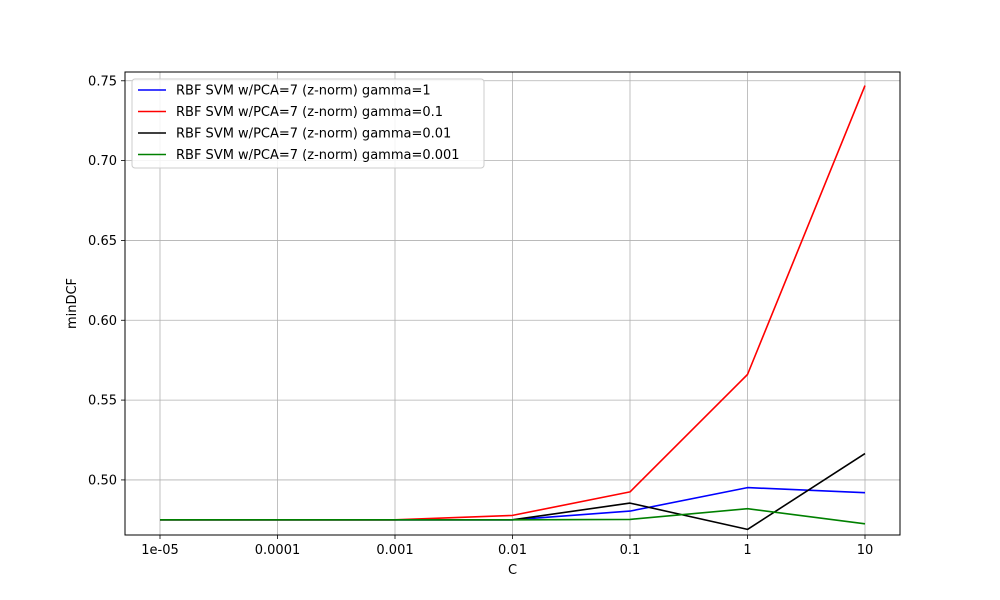 This screenshot has height=600, width=1000. Describe the element at coordinates (303, 91) in the screenshot. I see `legend-entry: RBF SVM w/PCA=7 (z-norm) gamma=1` at that location.